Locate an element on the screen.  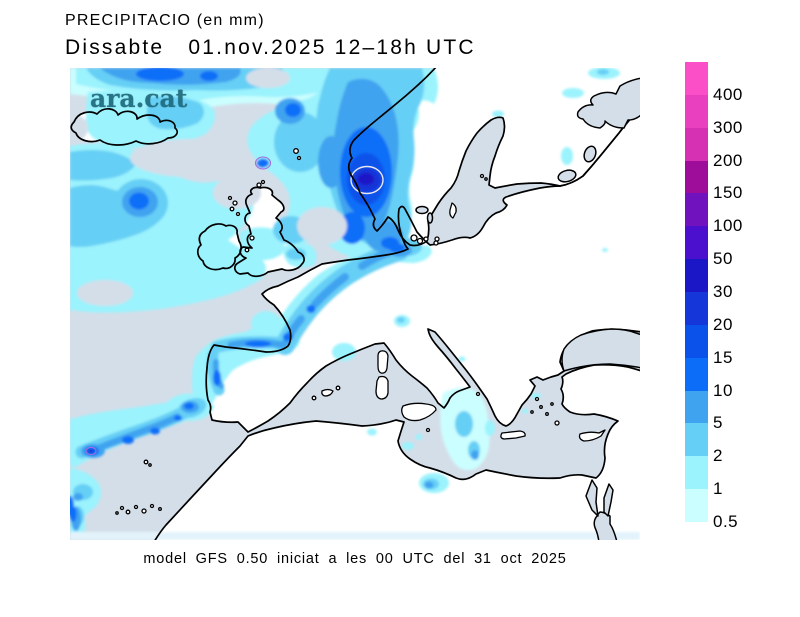
legend-label: 100 is located at coordinates (728, 226).